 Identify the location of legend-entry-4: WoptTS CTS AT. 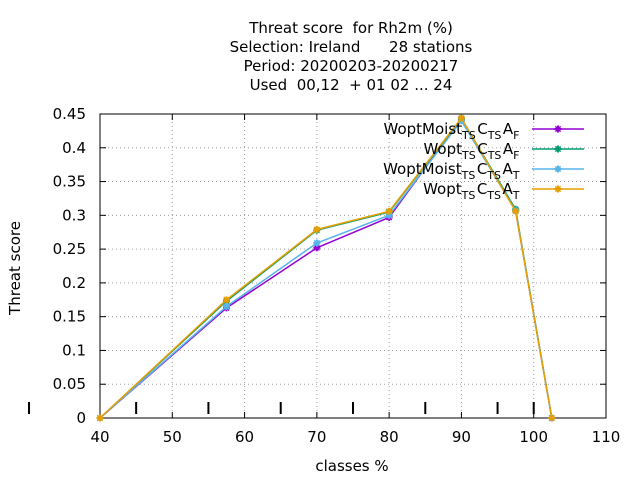
(503, 191).